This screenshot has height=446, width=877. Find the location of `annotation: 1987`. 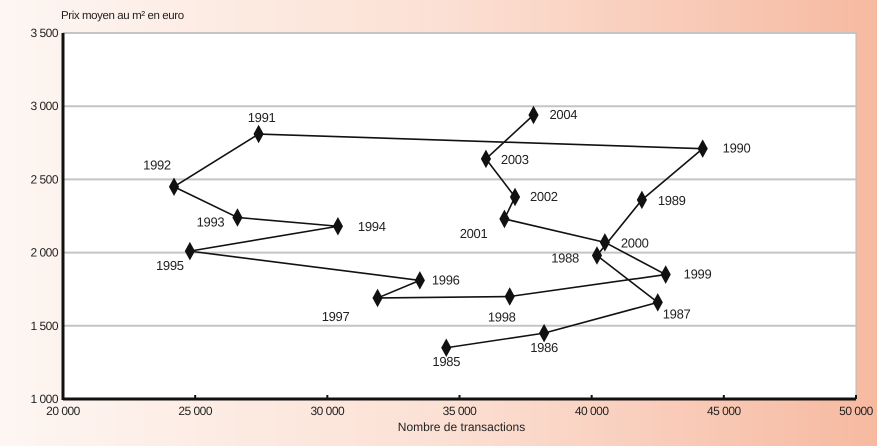

annotation: 1987 is located at coordinates (676, 314).